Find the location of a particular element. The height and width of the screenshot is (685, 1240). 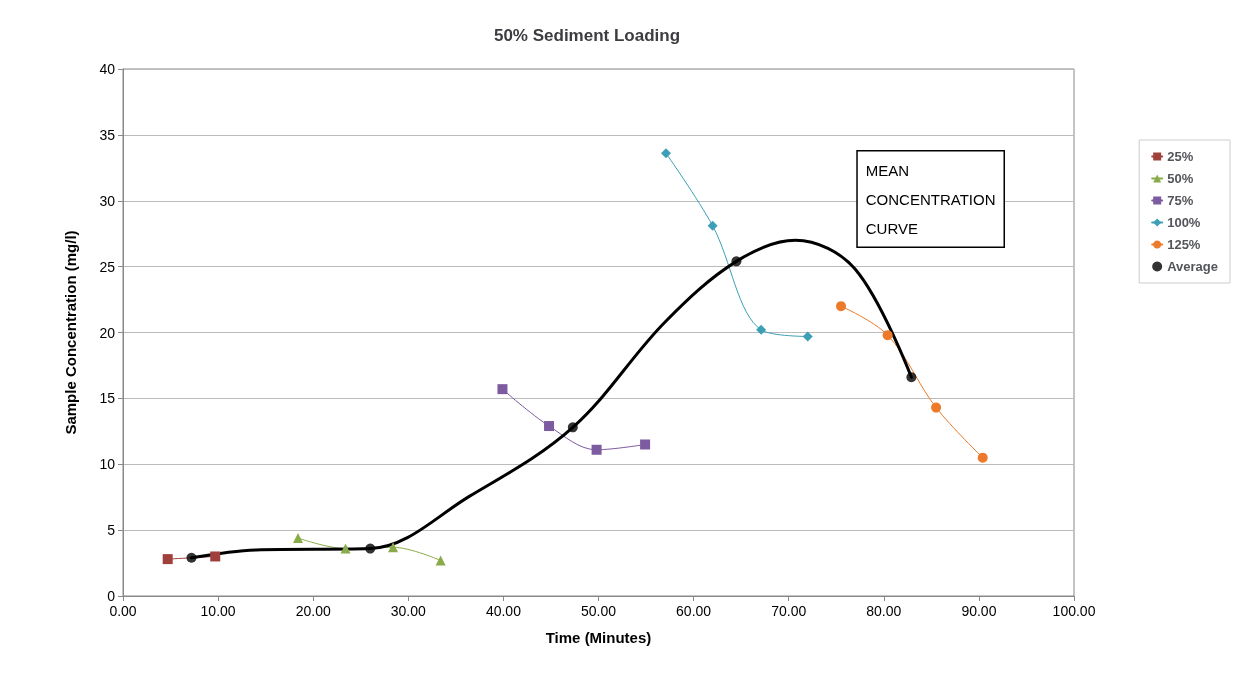

y-tick-label: 5 is located at coordinates (111, 530).